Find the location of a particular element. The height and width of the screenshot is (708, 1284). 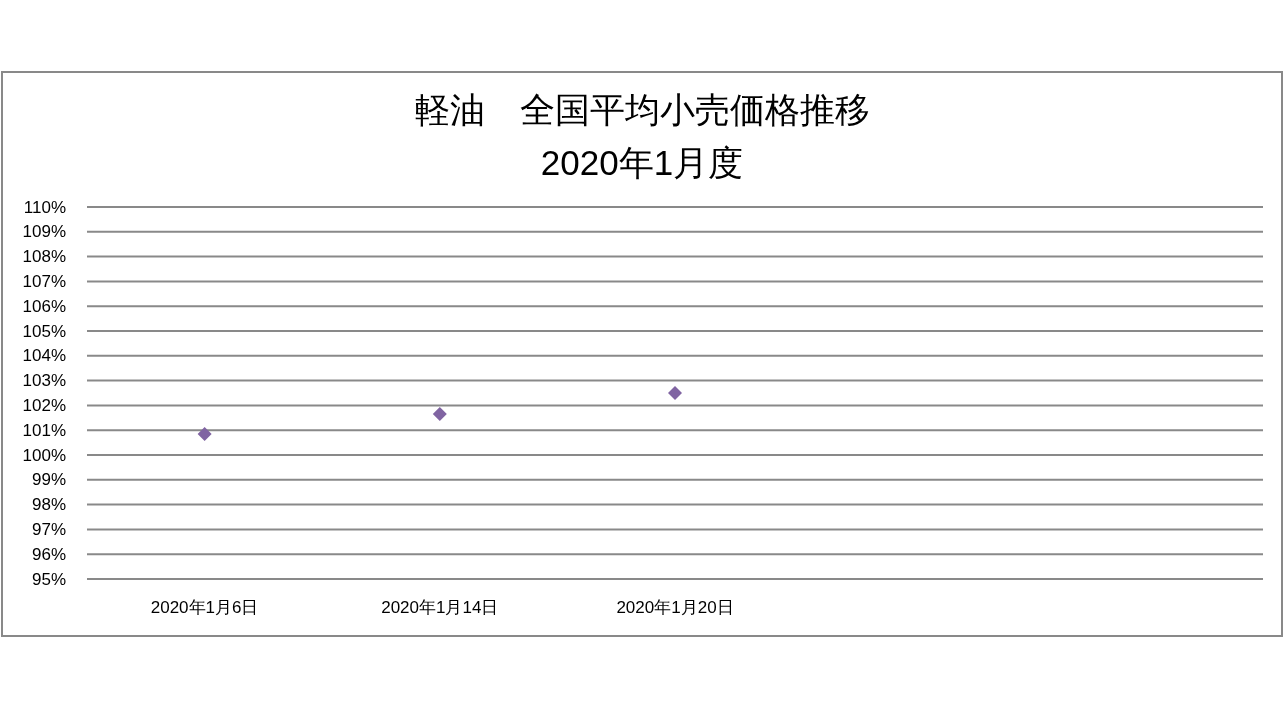

y-tick-label: 97% is located at coordinates (48, 529).